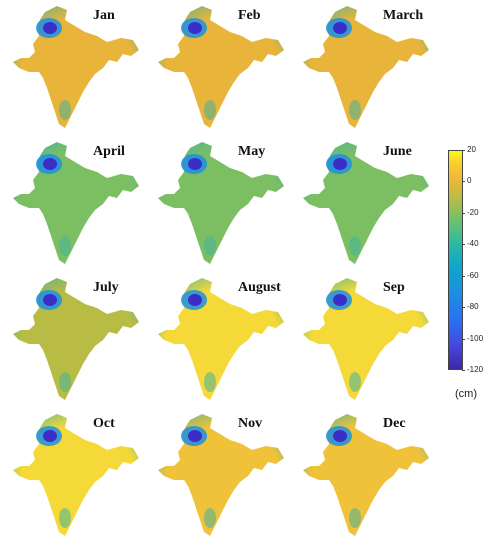  I want to click on panel-title: Oct, so click(104, 423).